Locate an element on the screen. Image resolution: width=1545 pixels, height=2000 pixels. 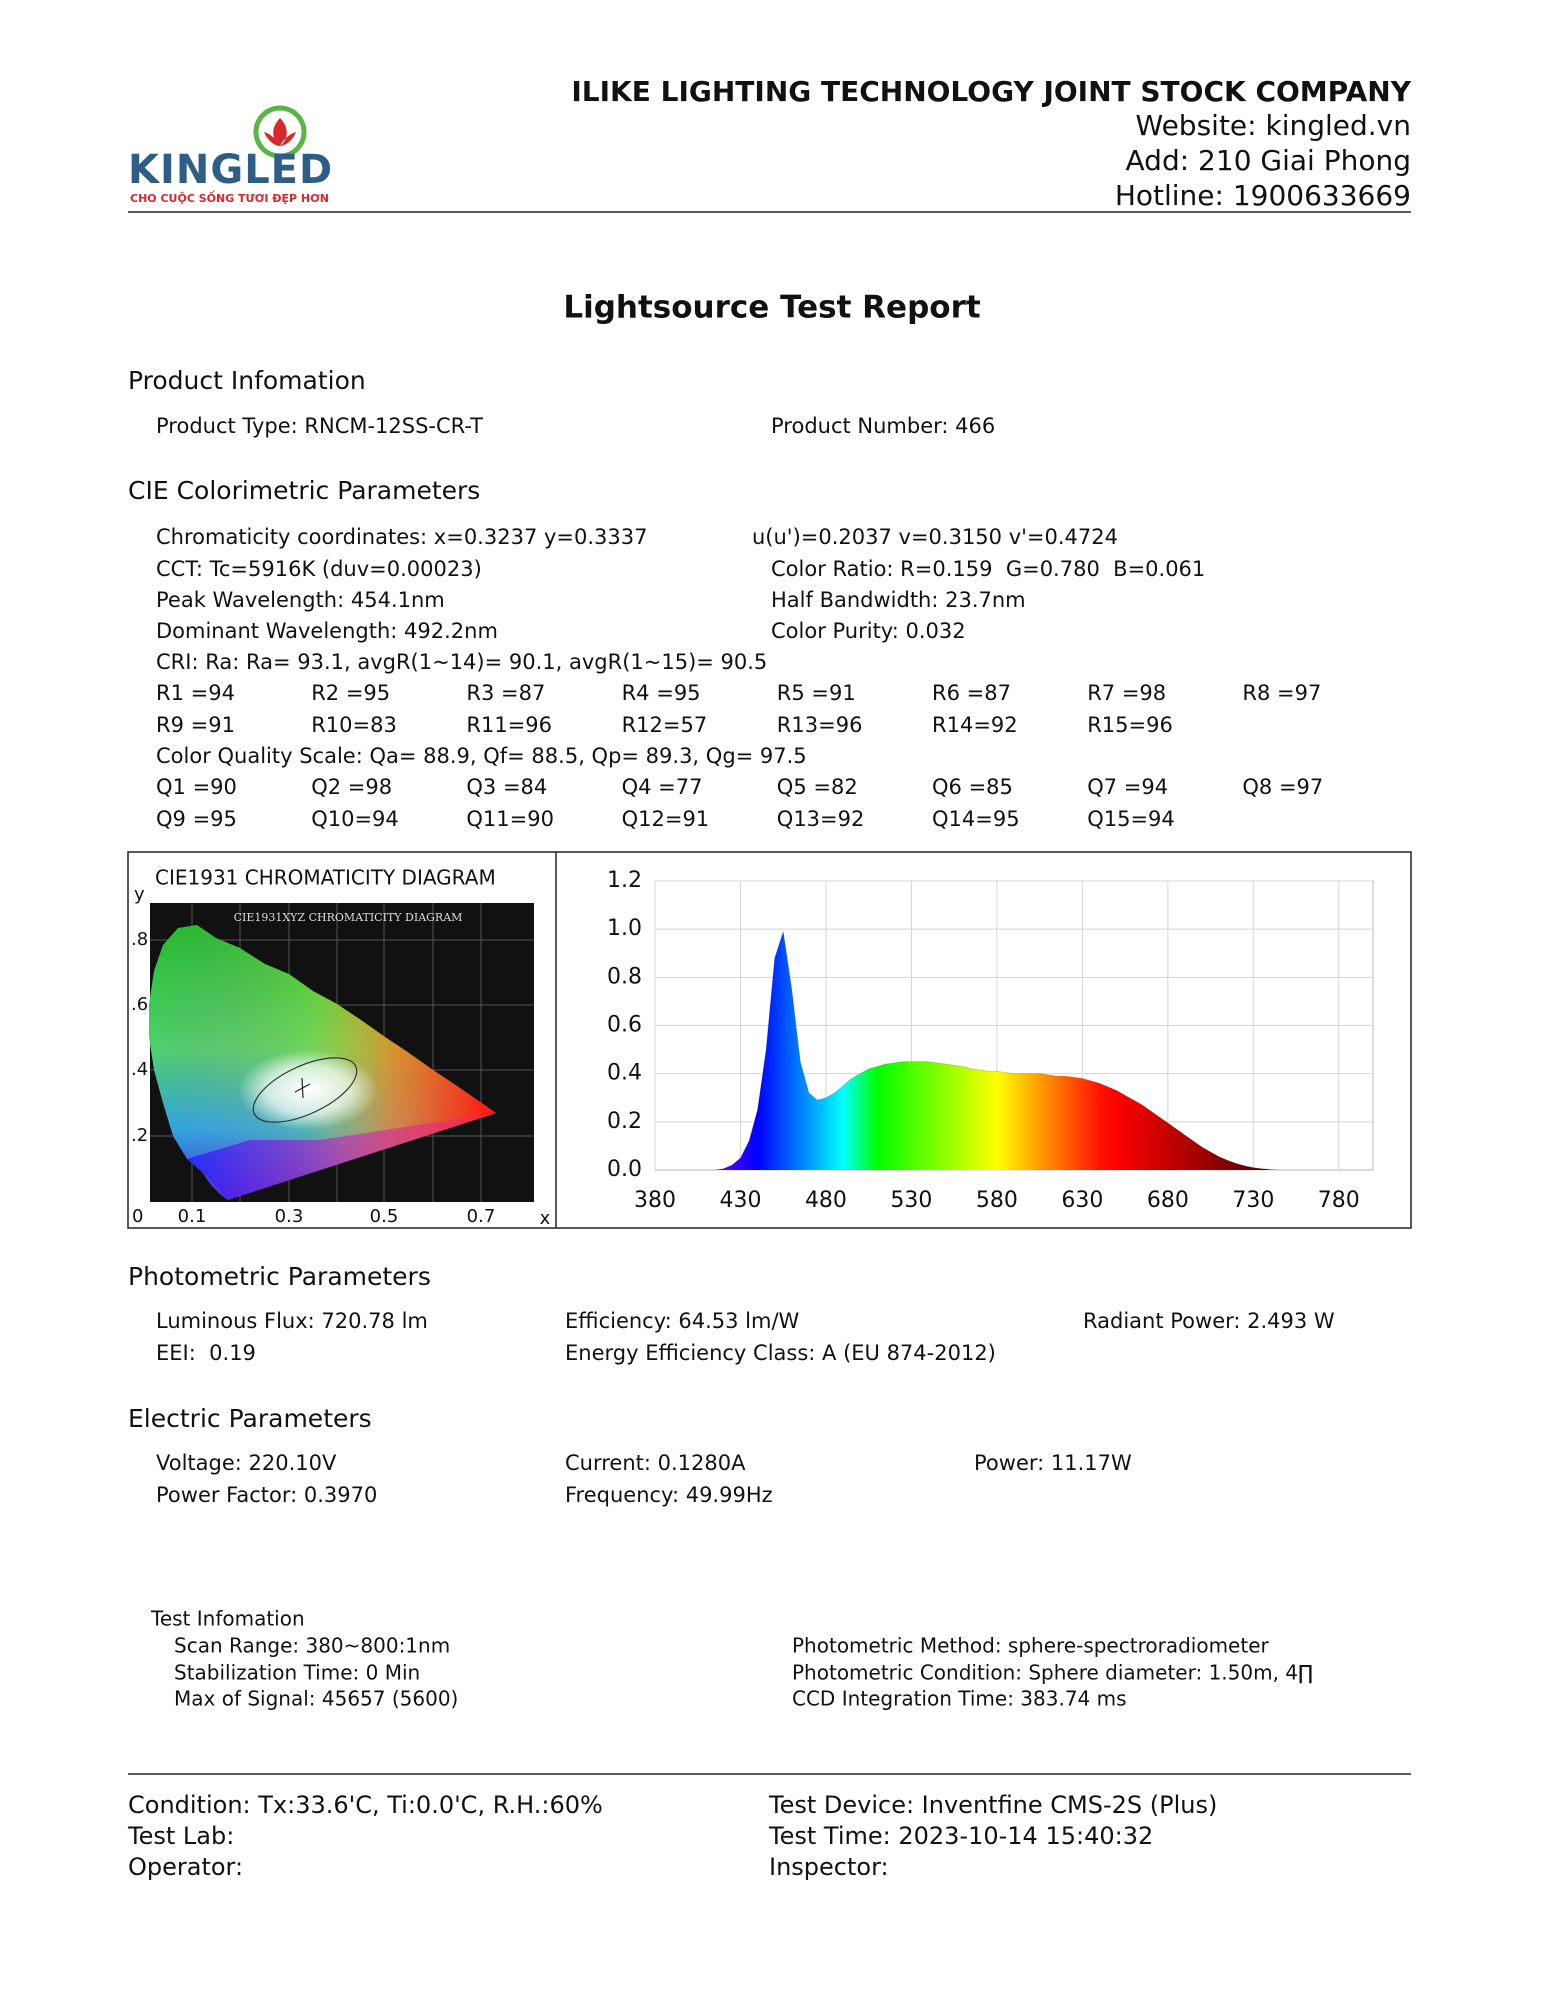
field: Radiant Power: 2.493 W is located at coordinates (1209, 1321).